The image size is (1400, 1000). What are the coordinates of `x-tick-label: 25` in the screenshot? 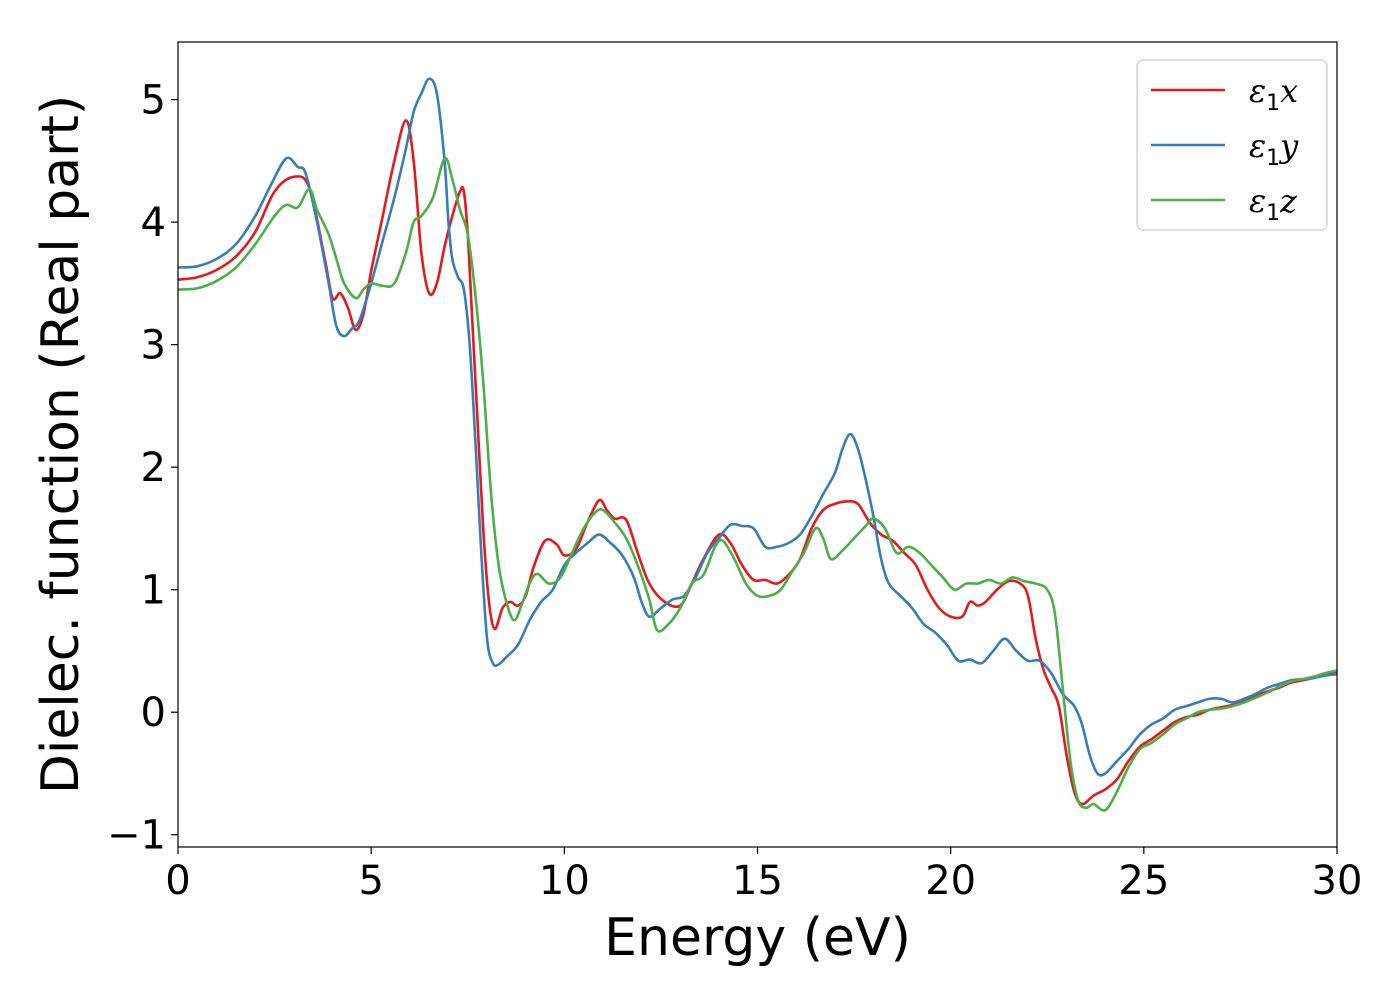 It's located at (1143, 881).